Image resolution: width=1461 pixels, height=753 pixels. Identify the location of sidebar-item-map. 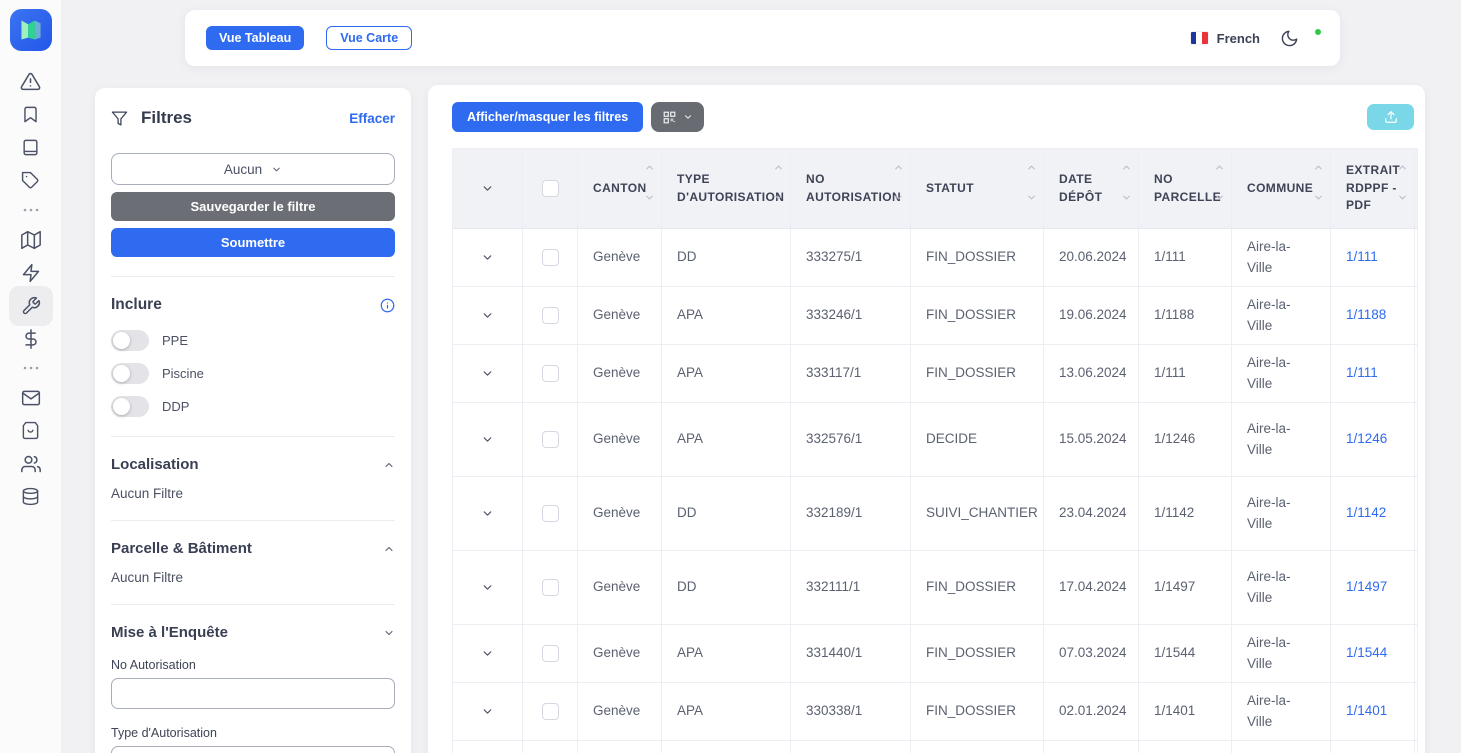
(31, 239).